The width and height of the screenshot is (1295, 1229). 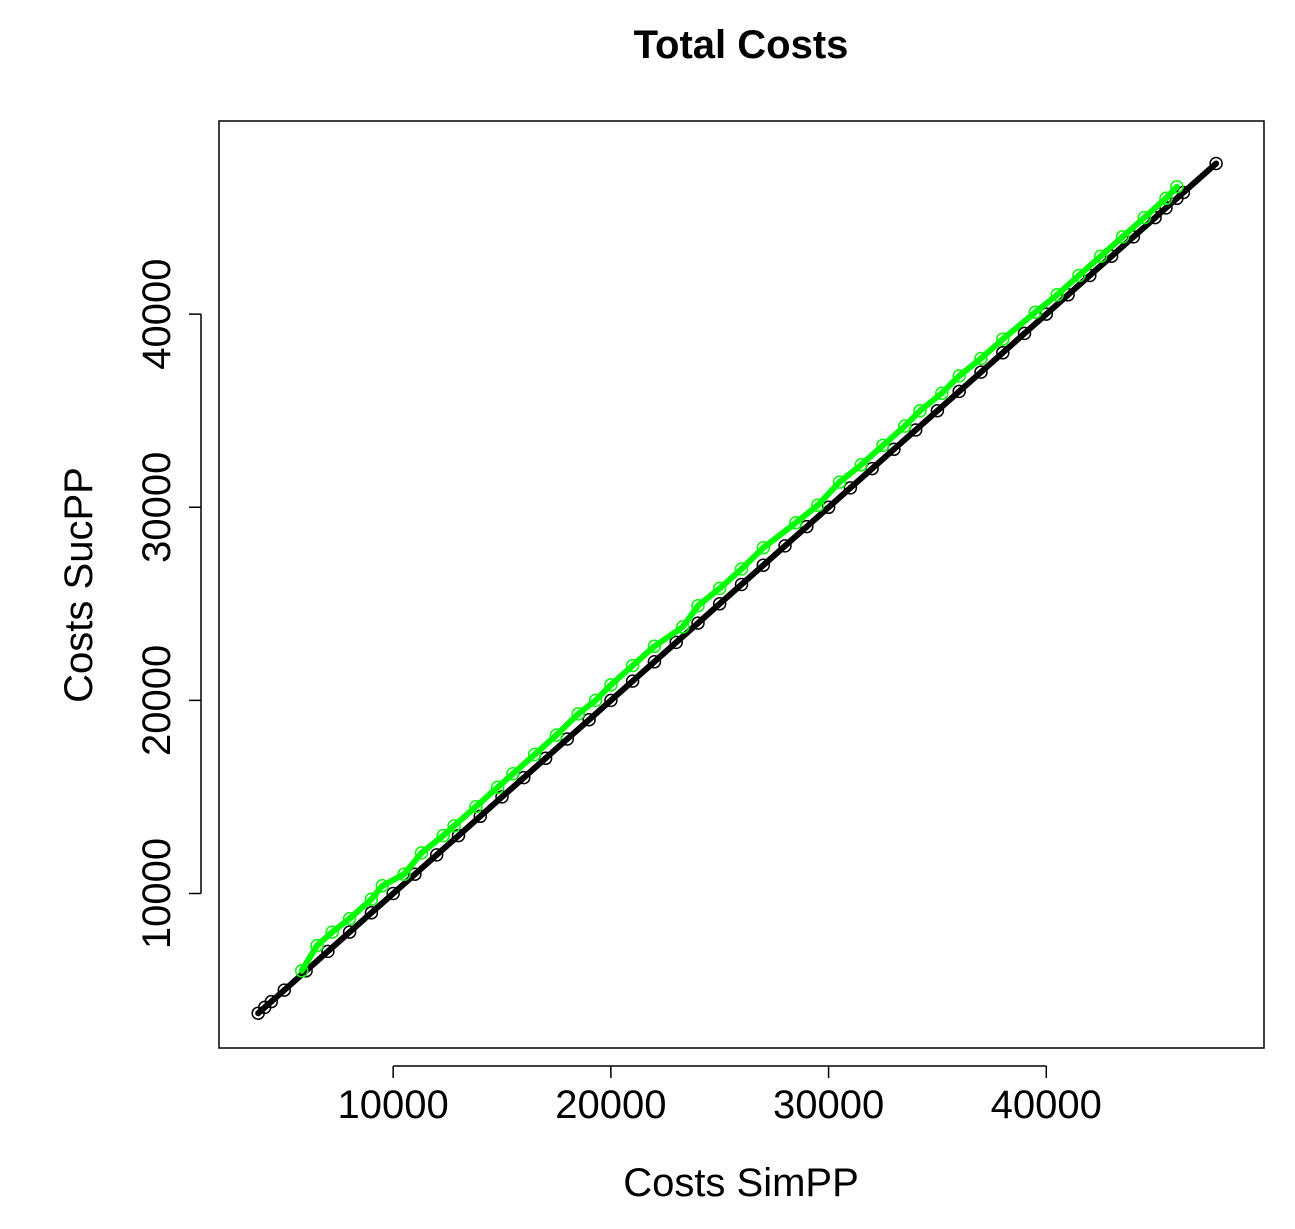 I want to click on y-axis: 10000 20000 30000 40000, so click(x=168, y=604).